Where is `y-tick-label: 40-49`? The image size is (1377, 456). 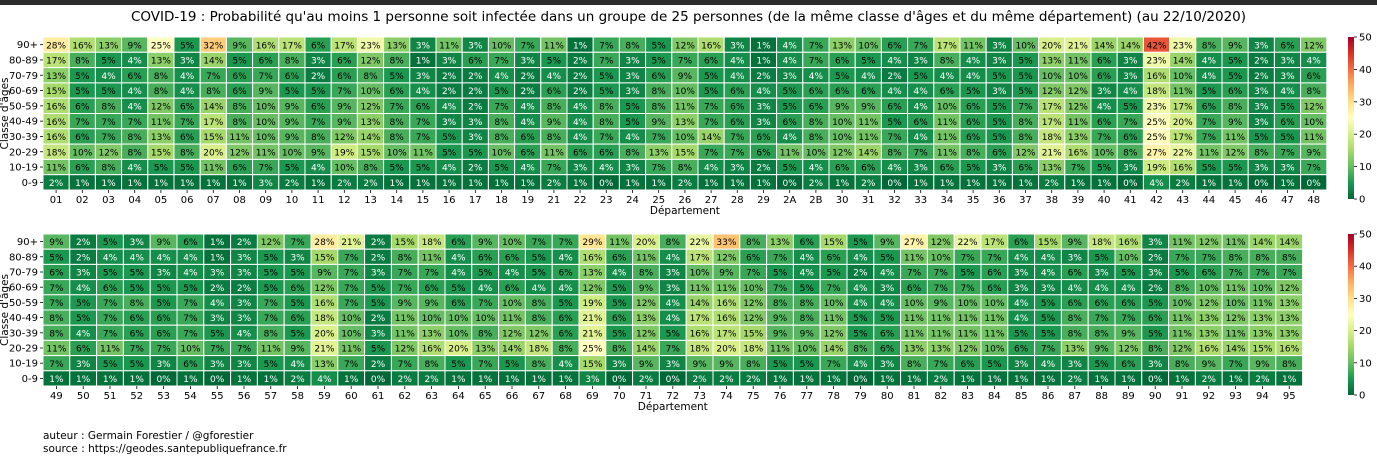 y-tick-label: 40-49 is located at coordinates (23, 318).